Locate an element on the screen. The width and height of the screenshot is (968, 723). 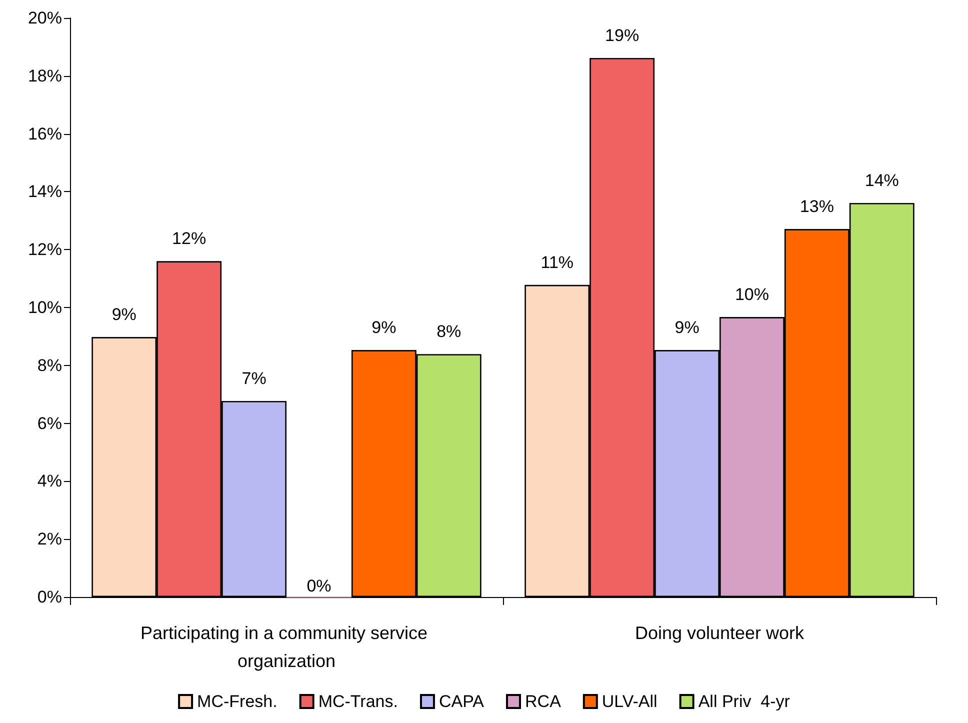
data-label: 13% is located at coordinates (817, 206).